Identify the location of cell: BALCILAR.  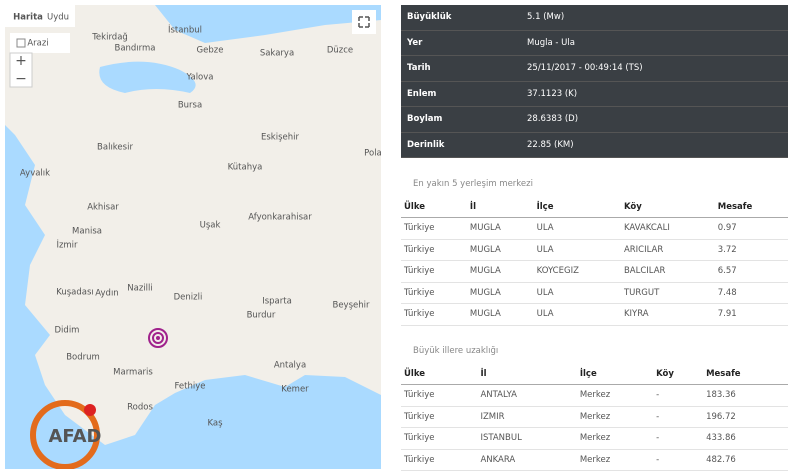
(667, 271).